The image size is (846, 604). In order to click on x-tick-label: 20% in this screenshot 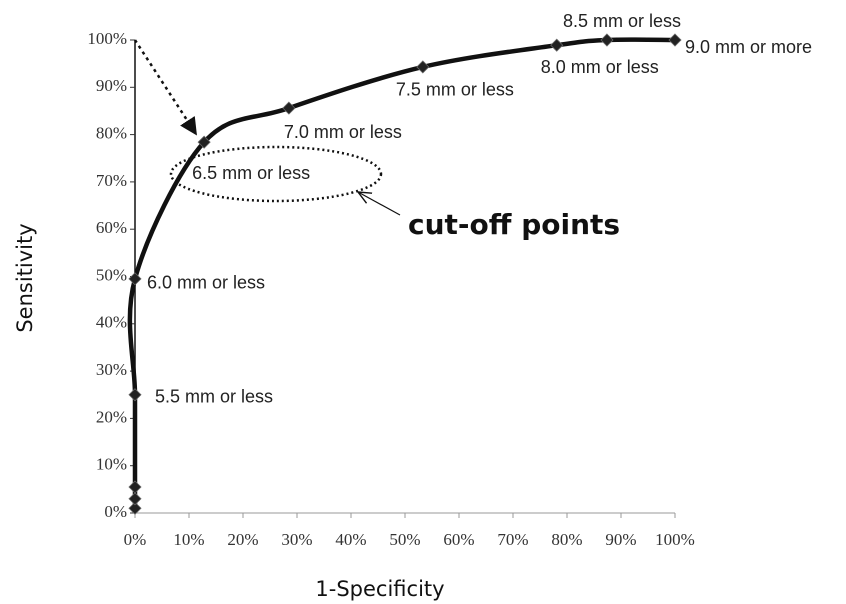, I will do `click(242, 539)`.